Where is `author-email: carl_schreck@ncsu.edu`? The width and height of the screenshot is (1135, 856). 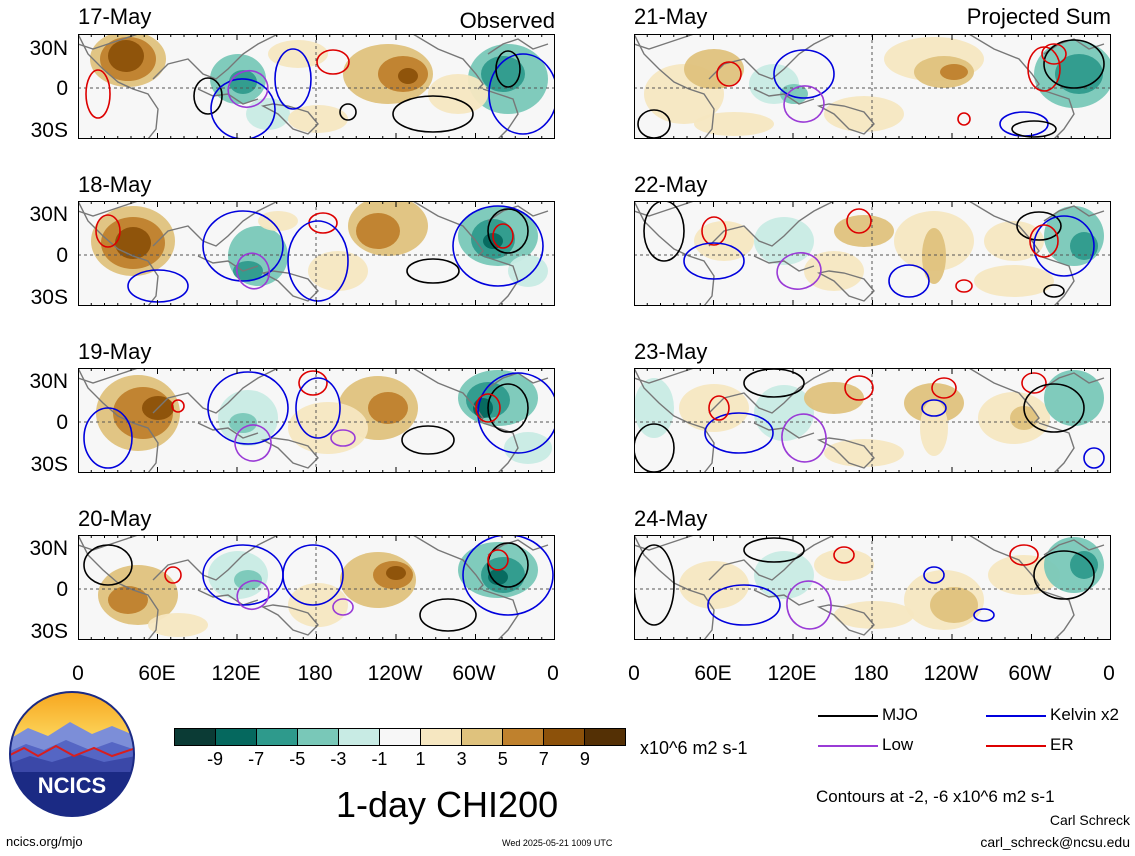 author-email: carl_schreck@ncsu.edu is located at coordinates (1055, 842).